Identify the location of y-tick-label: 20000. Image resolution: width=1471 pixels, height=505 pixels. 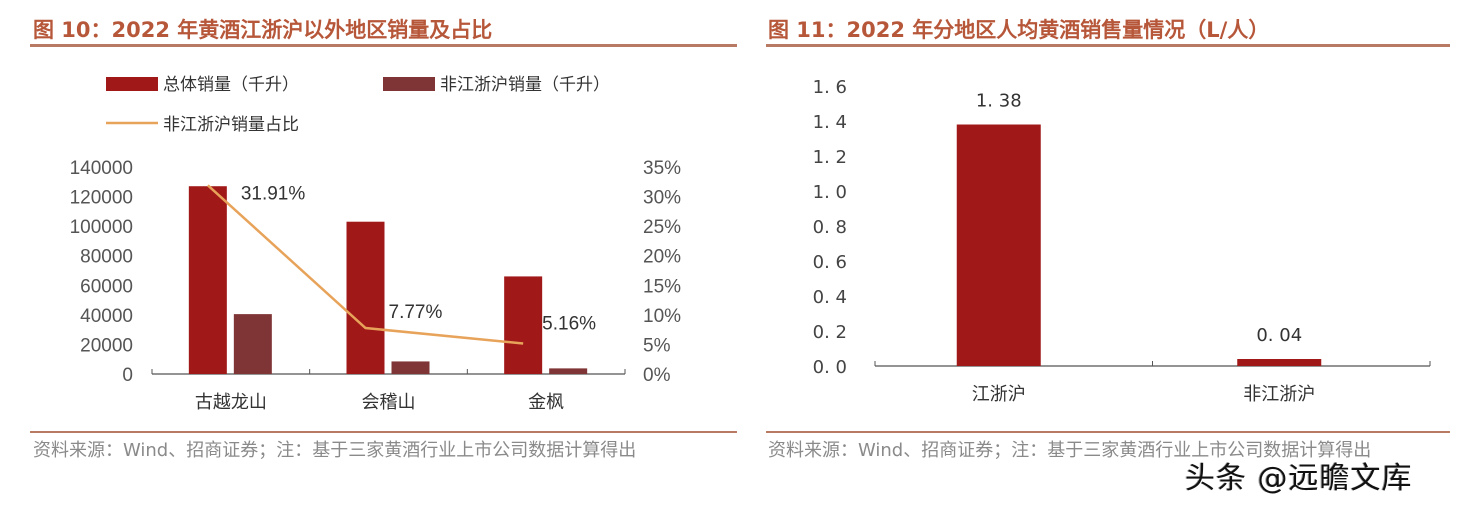
(106, 345).